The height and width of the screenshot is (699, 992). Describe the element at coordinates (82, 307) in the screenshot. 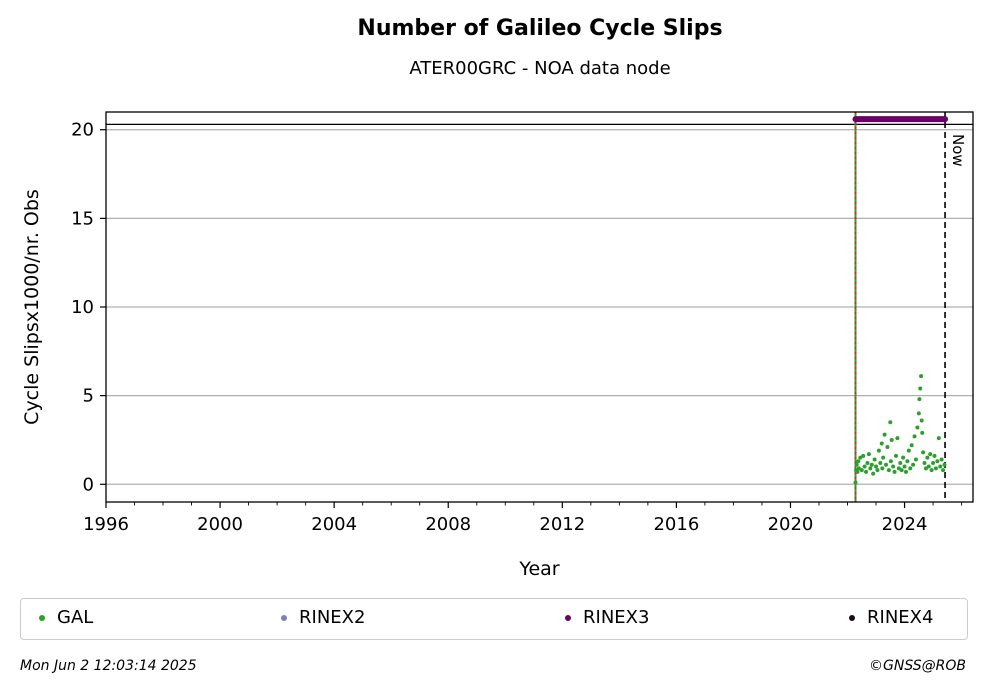

I see `y-tick-label: 10` at that location.